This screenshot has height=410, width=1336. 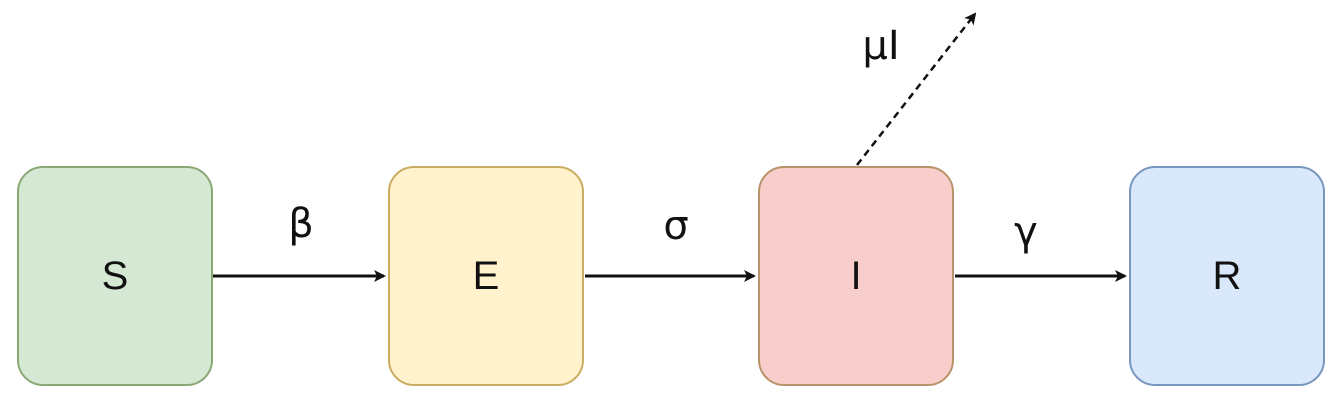 What do you see at coordinates (916, 89) in the screenshot?
I see `edge-i-outflow` at bounding box center [916, 89].